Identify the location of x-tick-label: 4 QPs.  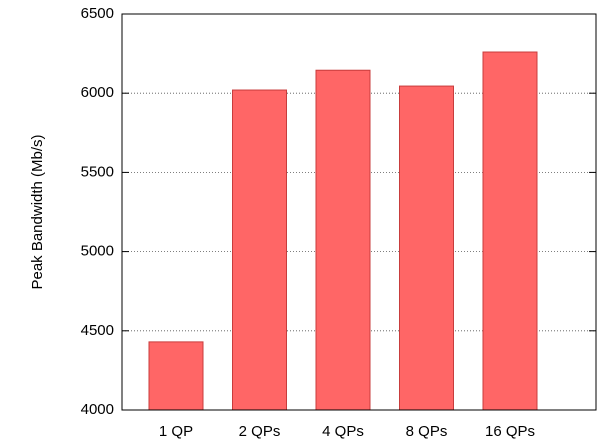
(343, 431).